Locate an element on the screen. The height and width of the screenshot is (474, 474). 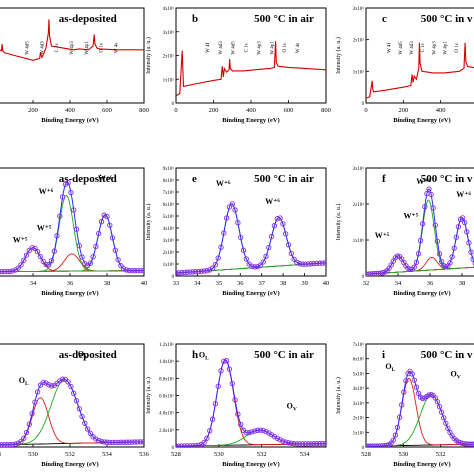
y-tick-label: 8x10⁵ is located at coordinates (169, 181).